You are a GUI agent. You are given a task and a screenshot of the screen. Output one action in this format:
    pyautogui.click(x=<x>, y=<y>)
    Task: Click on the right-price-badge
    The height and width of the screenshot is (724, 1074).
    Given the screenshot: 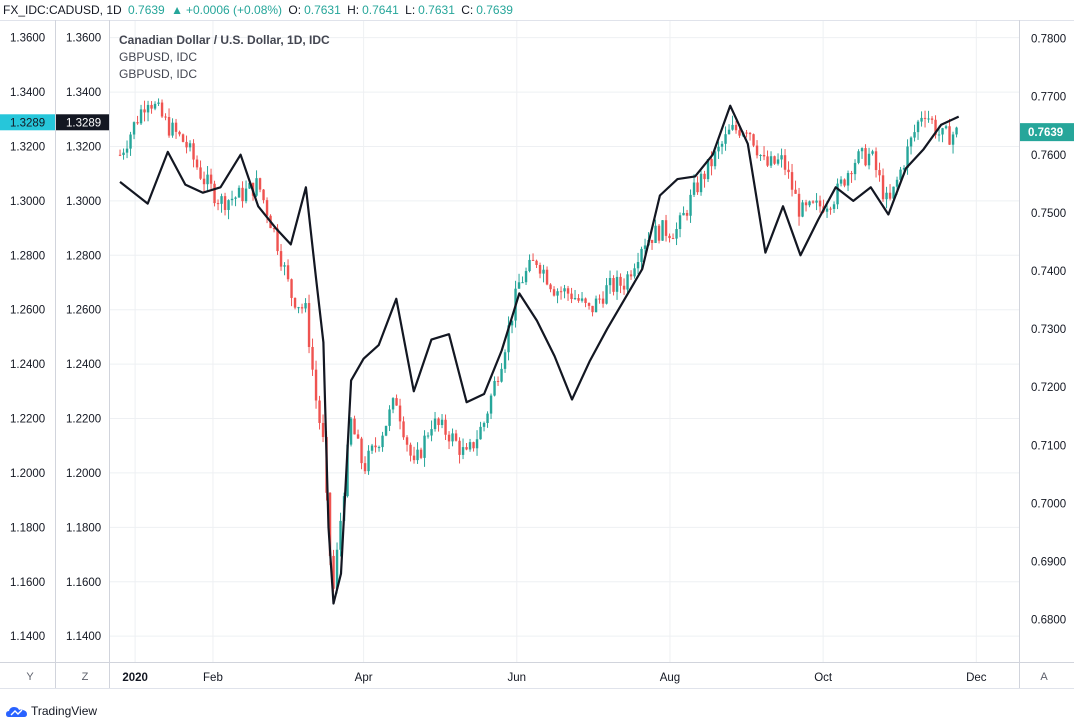 What is the action you would take?
    pyautogui.click(x=1047, y=132)
    